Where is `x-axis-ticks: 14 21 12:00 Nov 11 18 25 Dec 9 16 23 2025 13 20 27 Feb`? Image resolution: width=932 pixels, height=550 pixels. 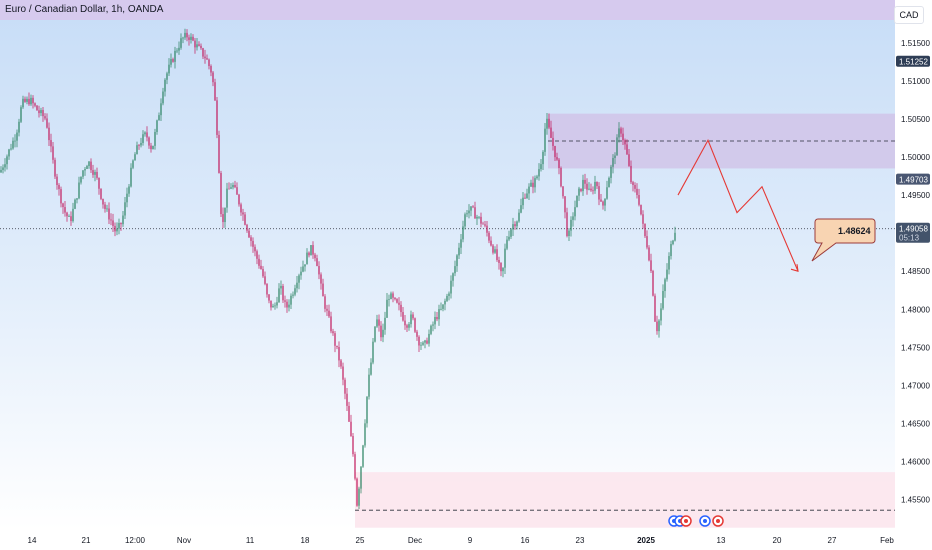 x-axis-ticks: 14 21 12:00 Nov 11 18 25 Dec 9 16 23 2025 13 20 27 Feb is located at coordinates (461, 540).